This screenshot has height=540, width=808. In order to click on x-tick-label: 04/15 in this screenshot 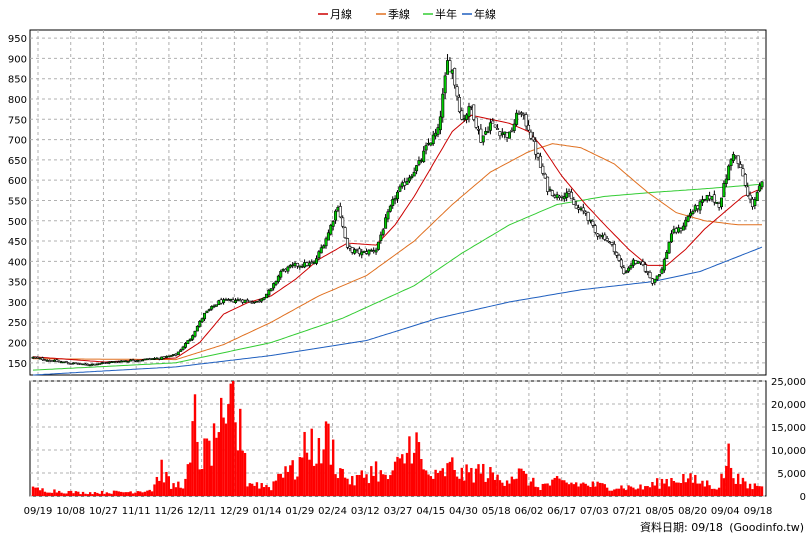, I will do `click(430, 511)`.